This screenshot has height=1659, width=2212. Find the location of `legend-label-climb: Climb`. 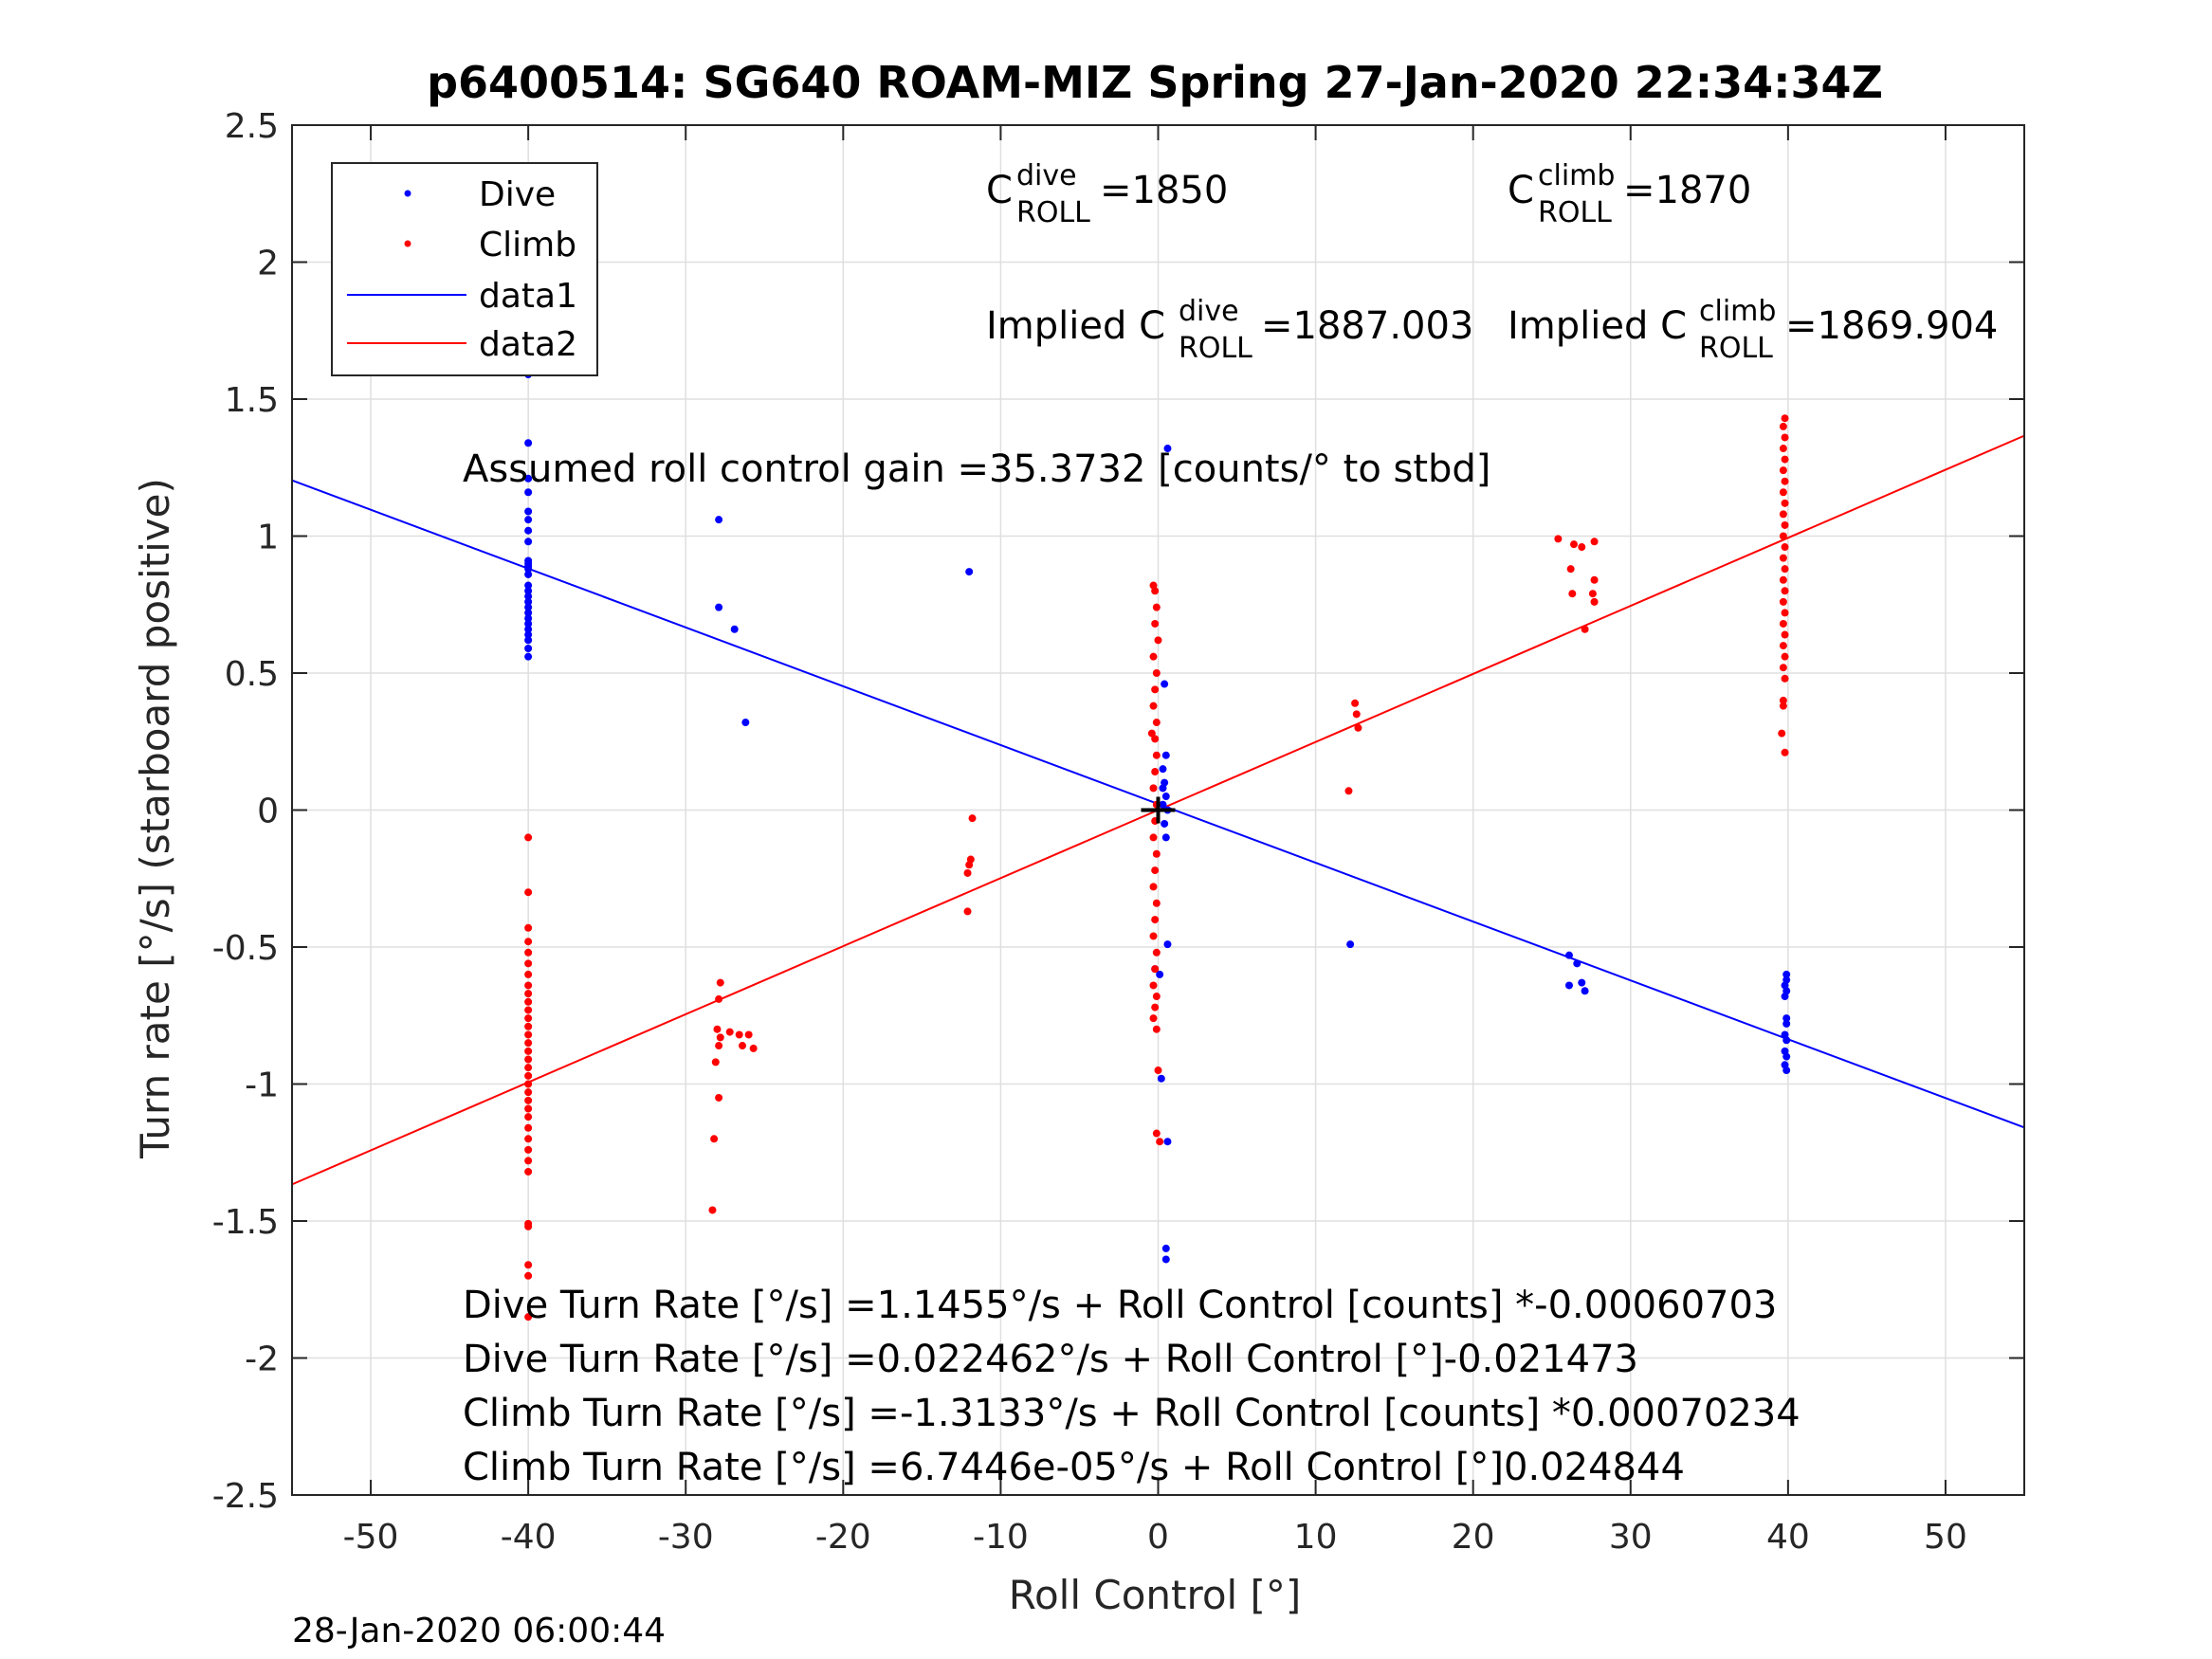

legend-label-climb: Climb is located at coordinates (527, 245).